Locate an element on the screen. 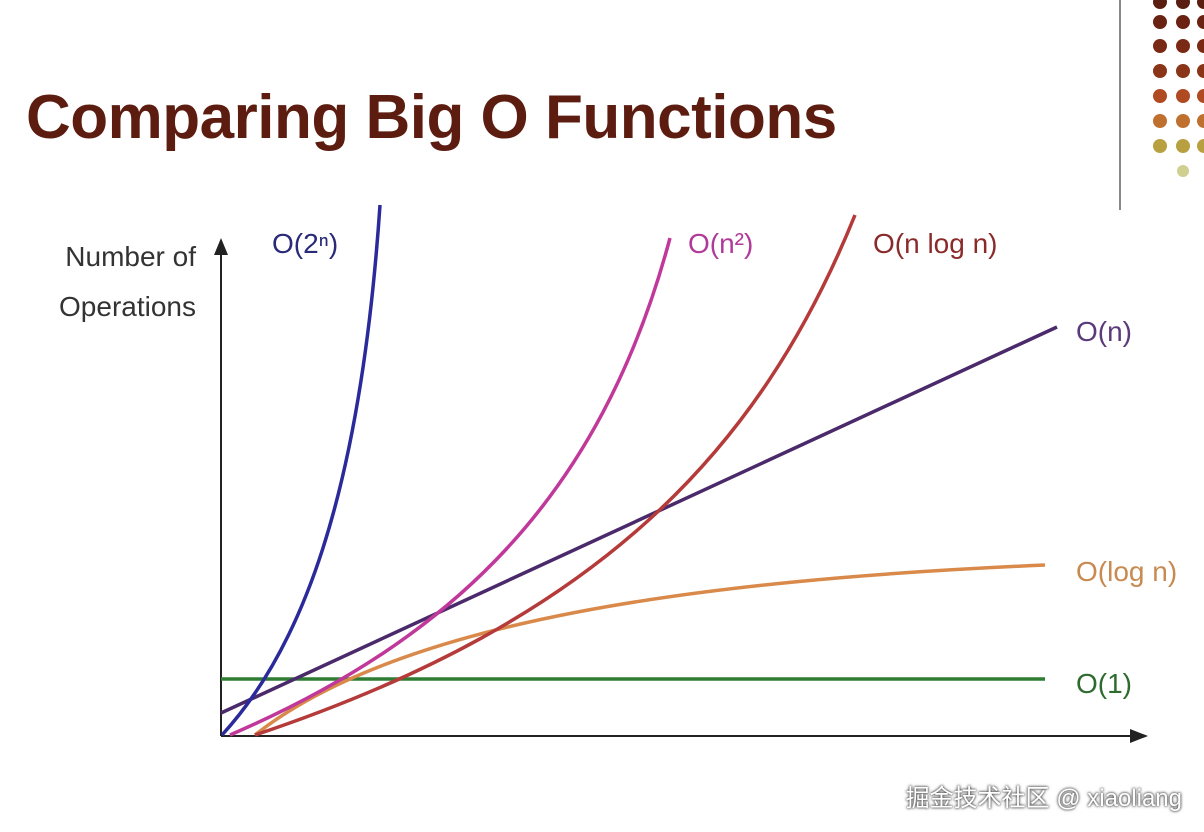 The image size is (1204, 832). x-arrow is located at coordinates (1139, 736).